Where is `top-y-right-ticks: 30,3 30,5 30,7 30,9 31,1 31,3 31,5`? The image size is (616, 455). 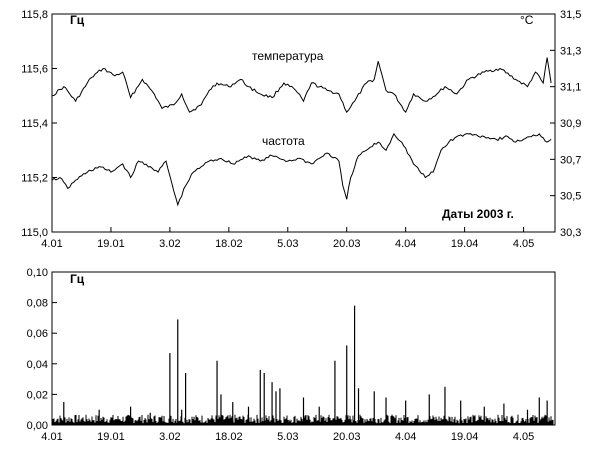
top-y-right-ticks: 30,3 30,5 30,7 30,9 31,1 31,3 31,5 is located at coordinates (565, 124).